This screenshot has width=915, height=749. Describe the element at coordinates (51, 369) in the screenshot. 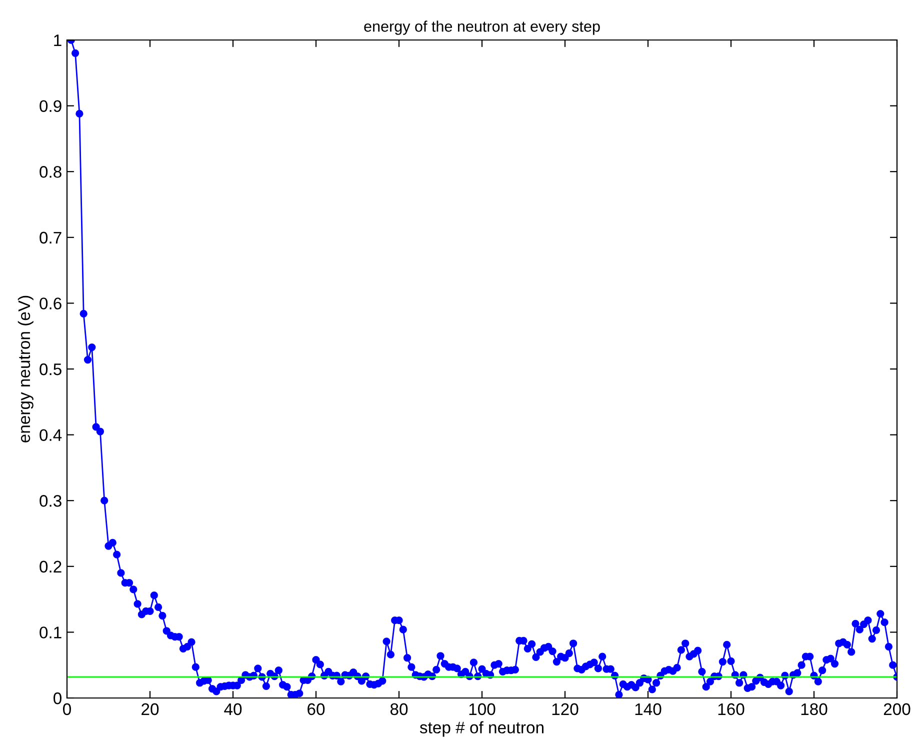

I see `y-tick-label: 0.5` at that location.